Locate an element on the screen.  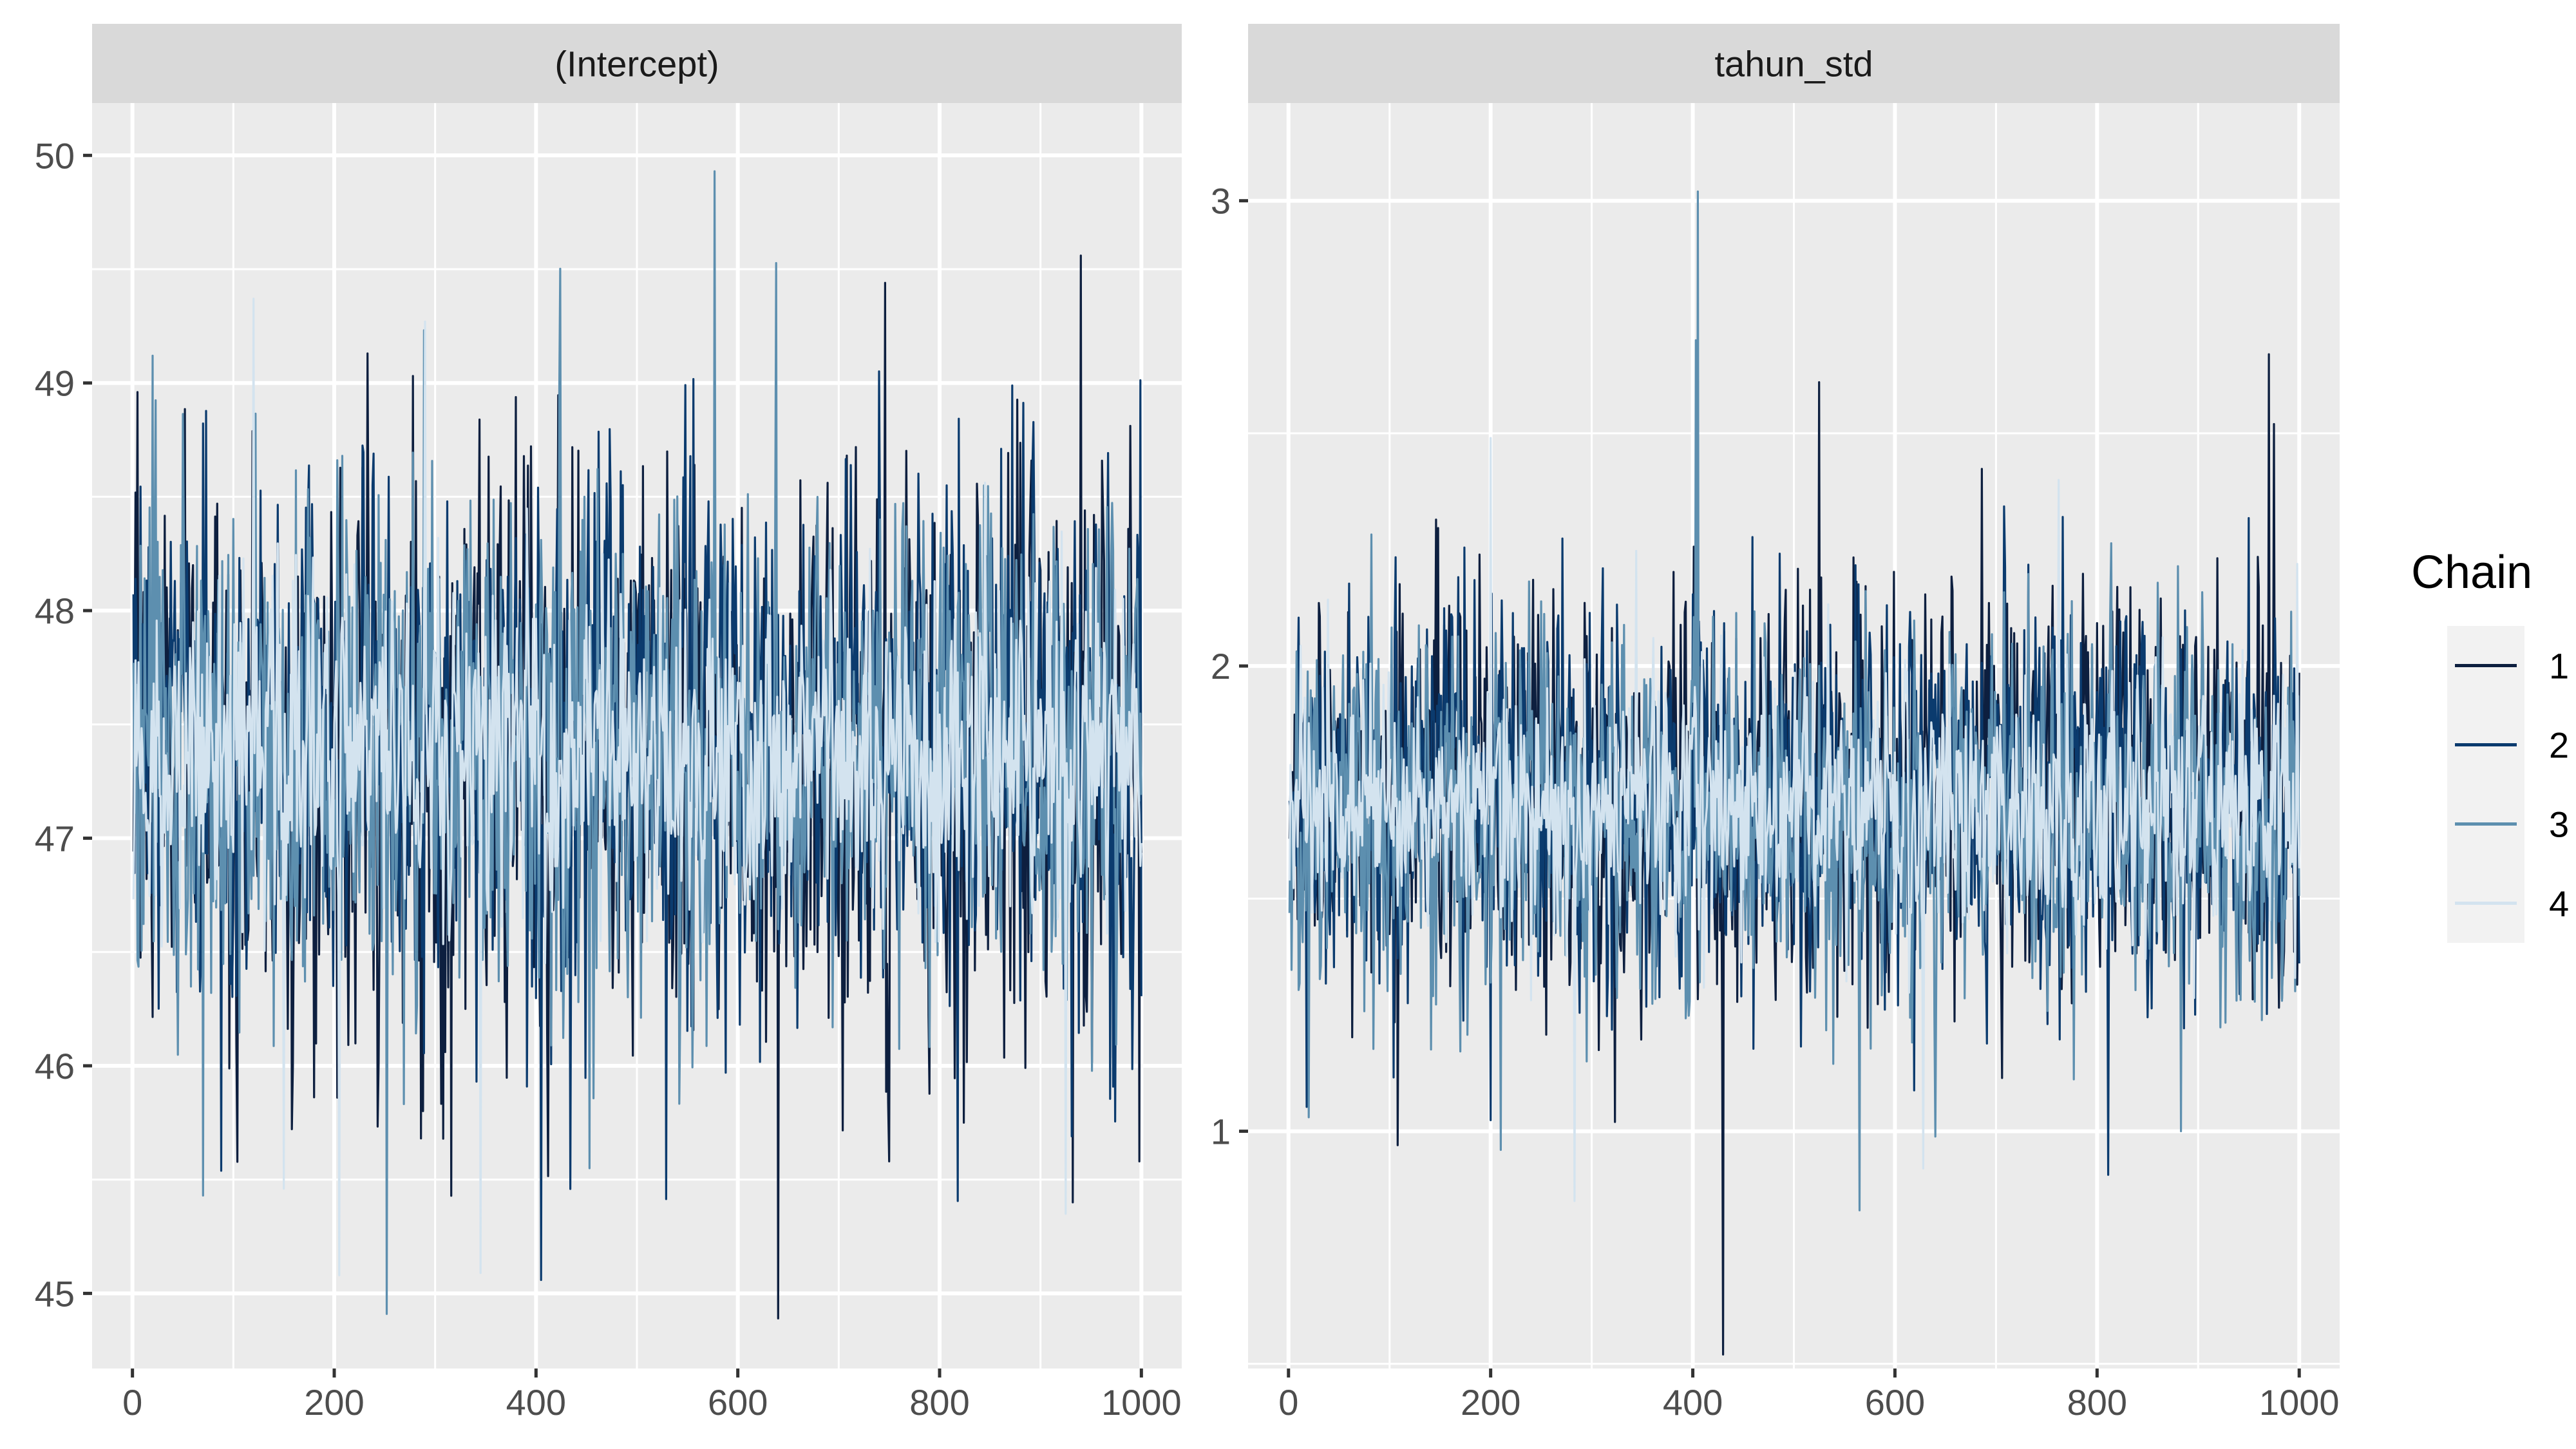
y-tick-label: 48 is located at coordinates (55, 611).